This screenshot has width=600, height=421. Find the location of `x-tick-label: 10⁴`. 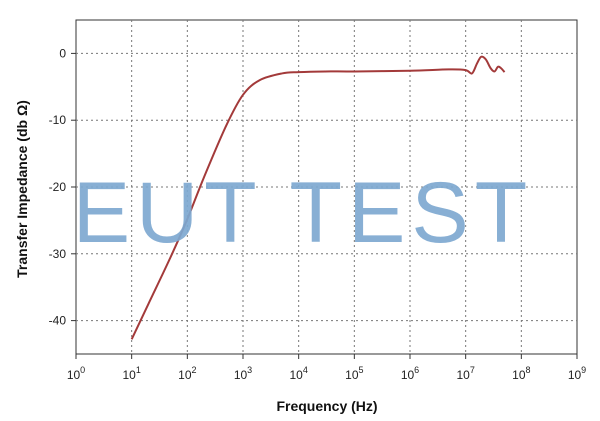

x-tick-label: 10⁴ is located at coordinates (298, 373).